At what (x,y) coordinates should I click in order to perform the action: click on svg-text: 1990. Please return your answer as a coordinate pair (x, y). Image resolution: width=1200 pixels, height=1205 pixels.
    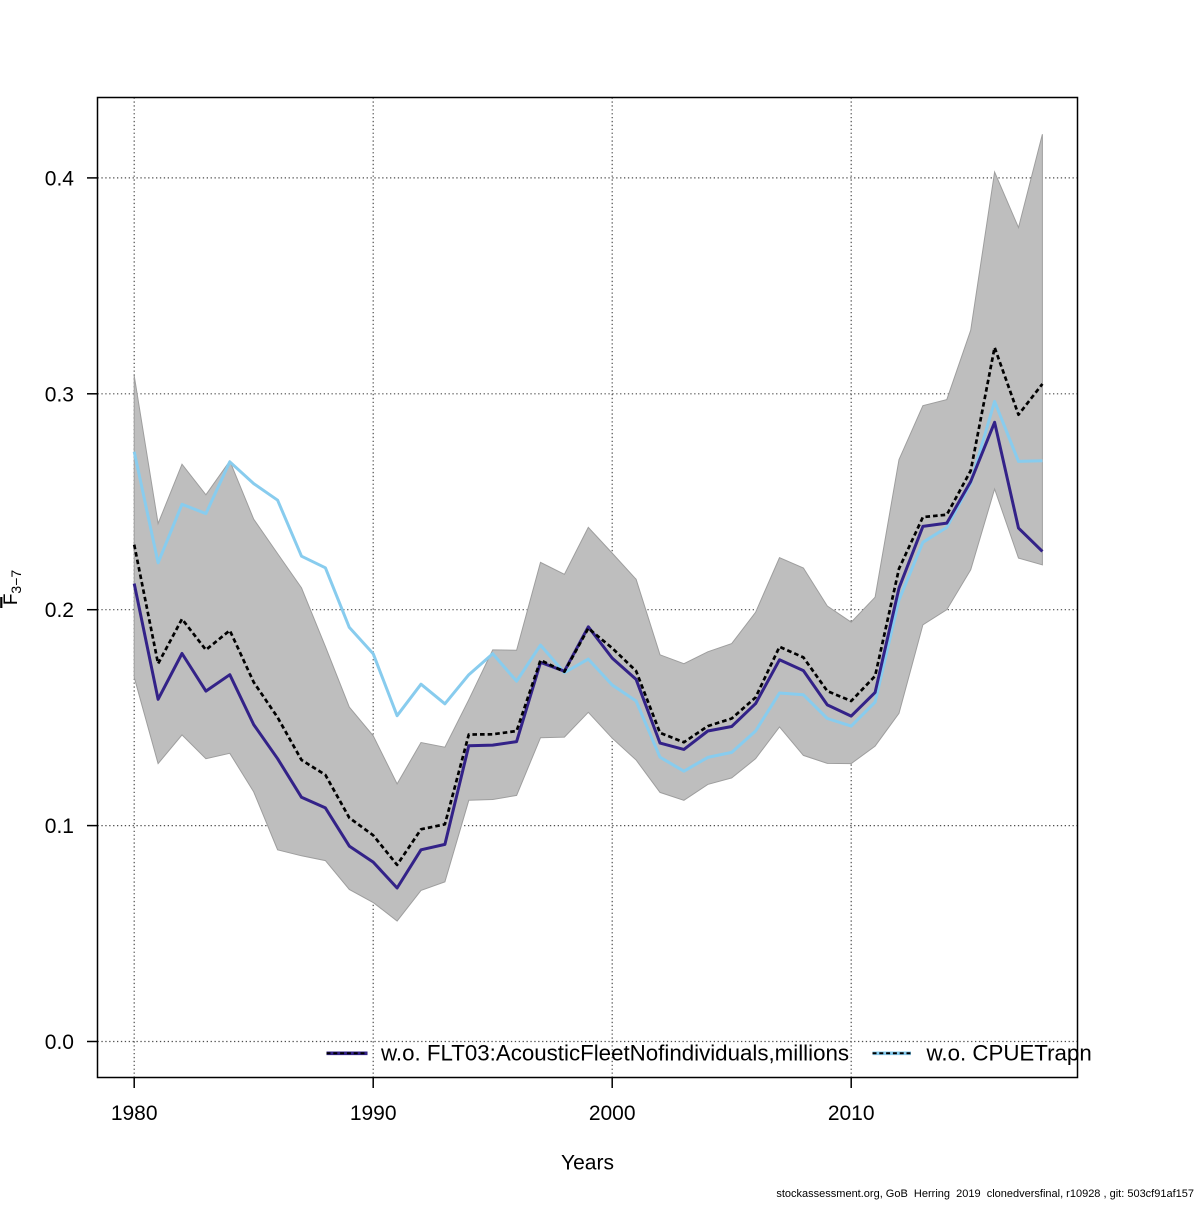
    Looking at the image, I should click on (373, 1113).